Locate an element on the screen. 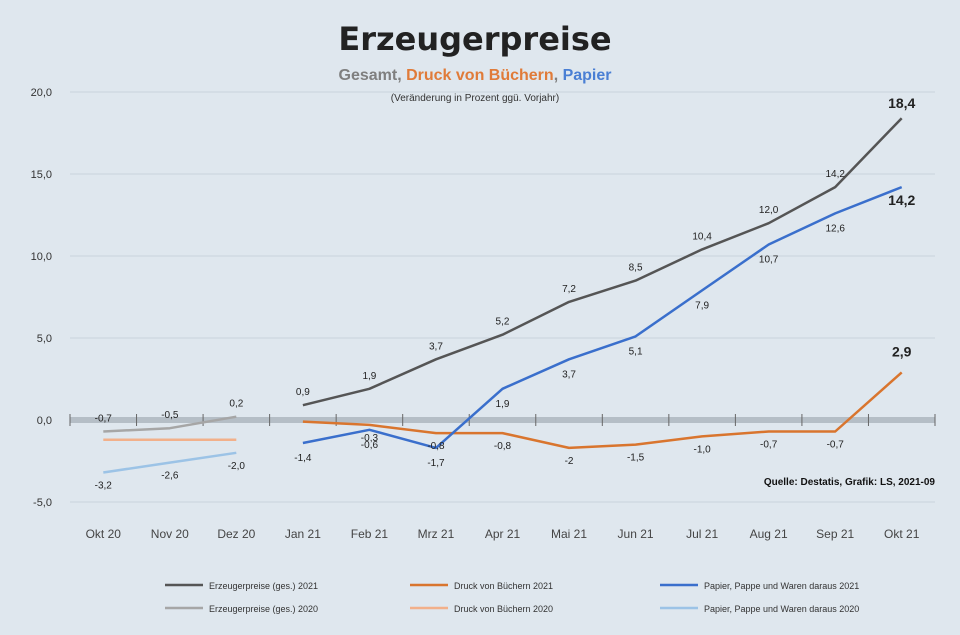  x-tick-label: Jan 21 is located at coordinates (303, 534).